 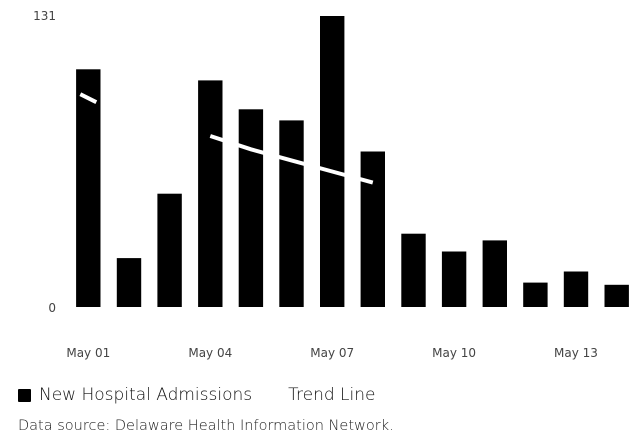 I want to click on trend-line-group, so click(x=226, y=138).